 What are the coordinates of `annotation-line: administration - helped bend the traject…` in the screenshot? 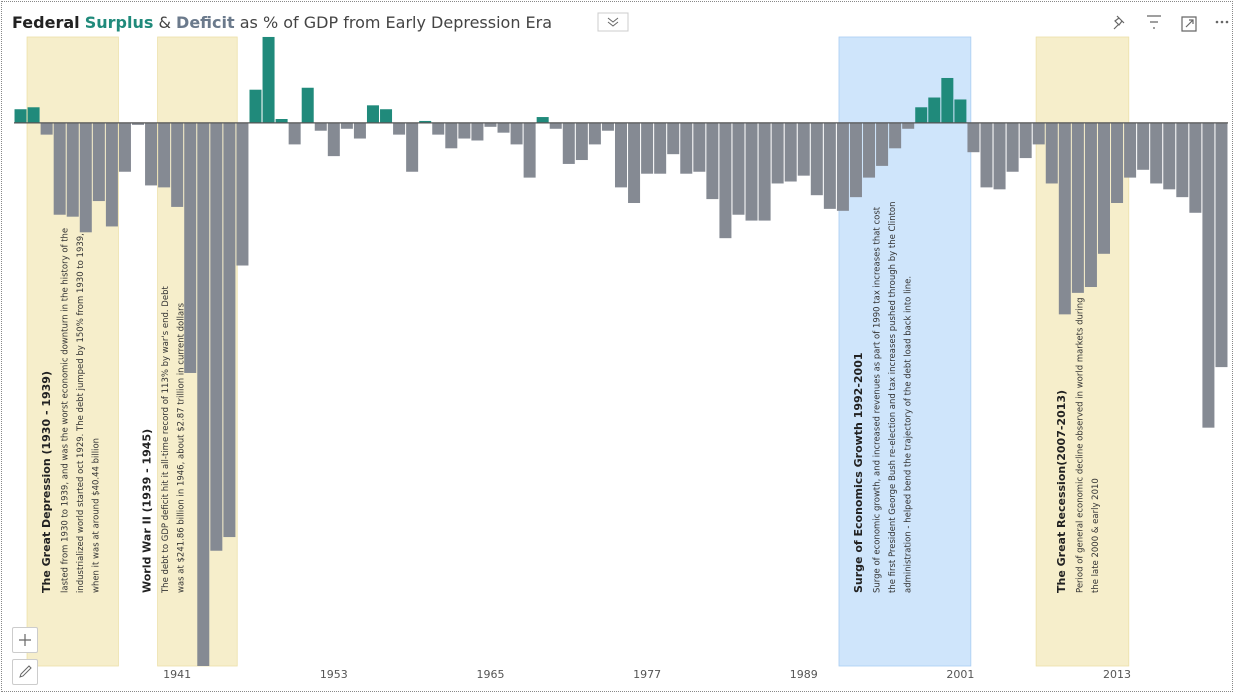 It's located at (908, 434).